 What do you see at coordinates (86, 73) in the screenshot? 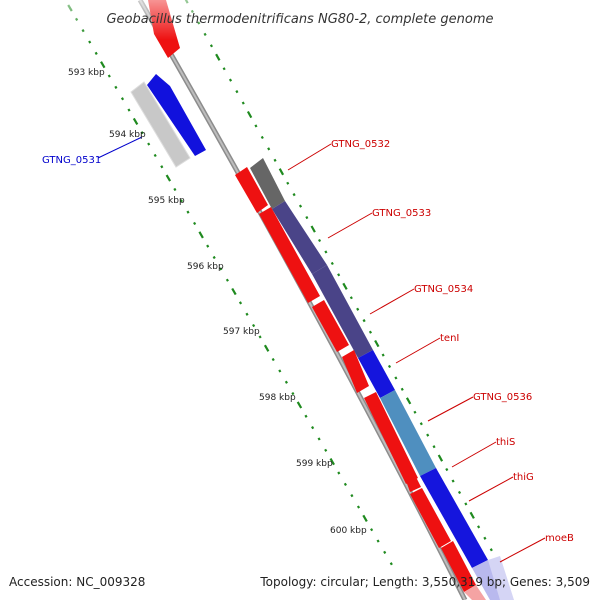
I see `kbp-label: 593 kbp` at bounding box center [86, 73].